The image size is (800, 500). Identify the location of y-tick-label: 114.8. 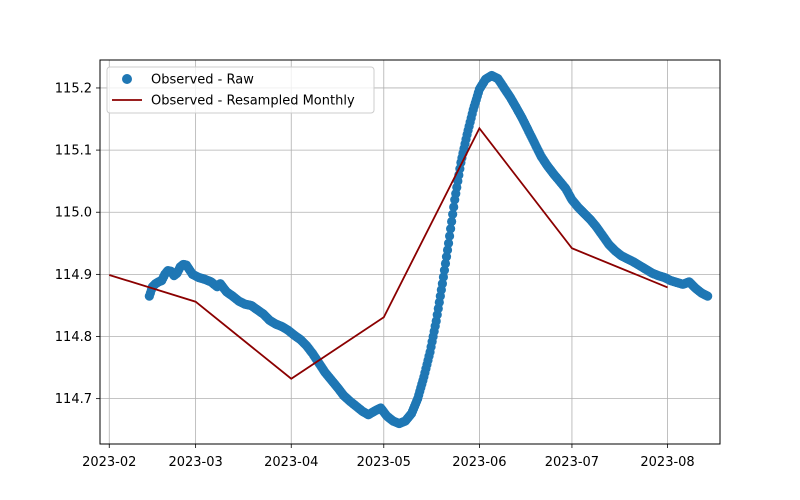
(73, 337).